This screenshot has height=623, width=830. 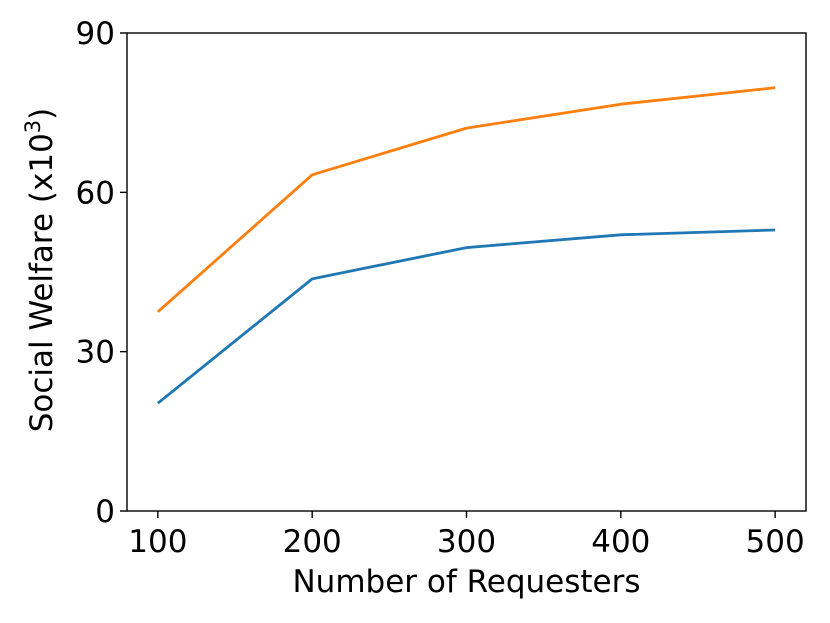 I want to click on y-axis-label-superscript: 3, so click(x=33, y=126).